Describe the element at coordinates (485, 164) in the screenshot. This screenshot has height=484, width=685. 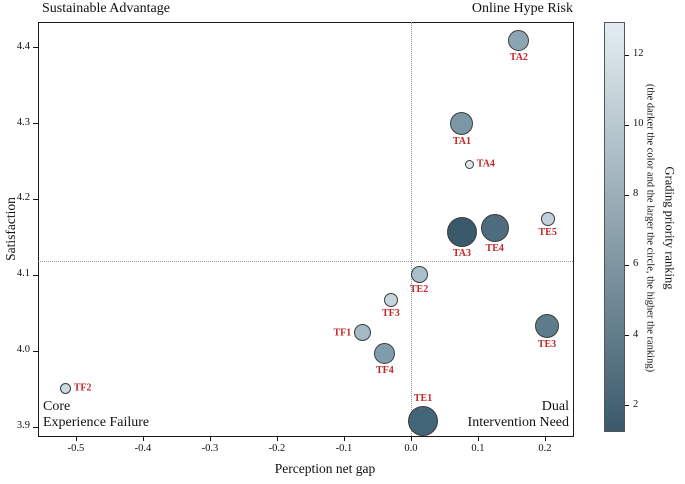
I see `point-label-TA4: TA4` at that location.